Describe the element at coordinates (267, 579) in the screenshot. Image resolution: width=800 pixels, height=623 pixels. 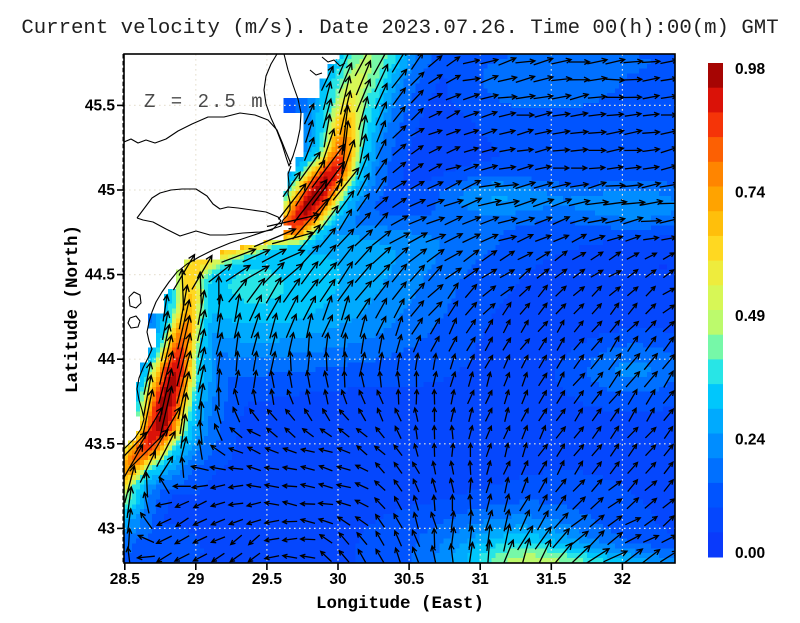
I see `svg-text: 29.5` at that location.